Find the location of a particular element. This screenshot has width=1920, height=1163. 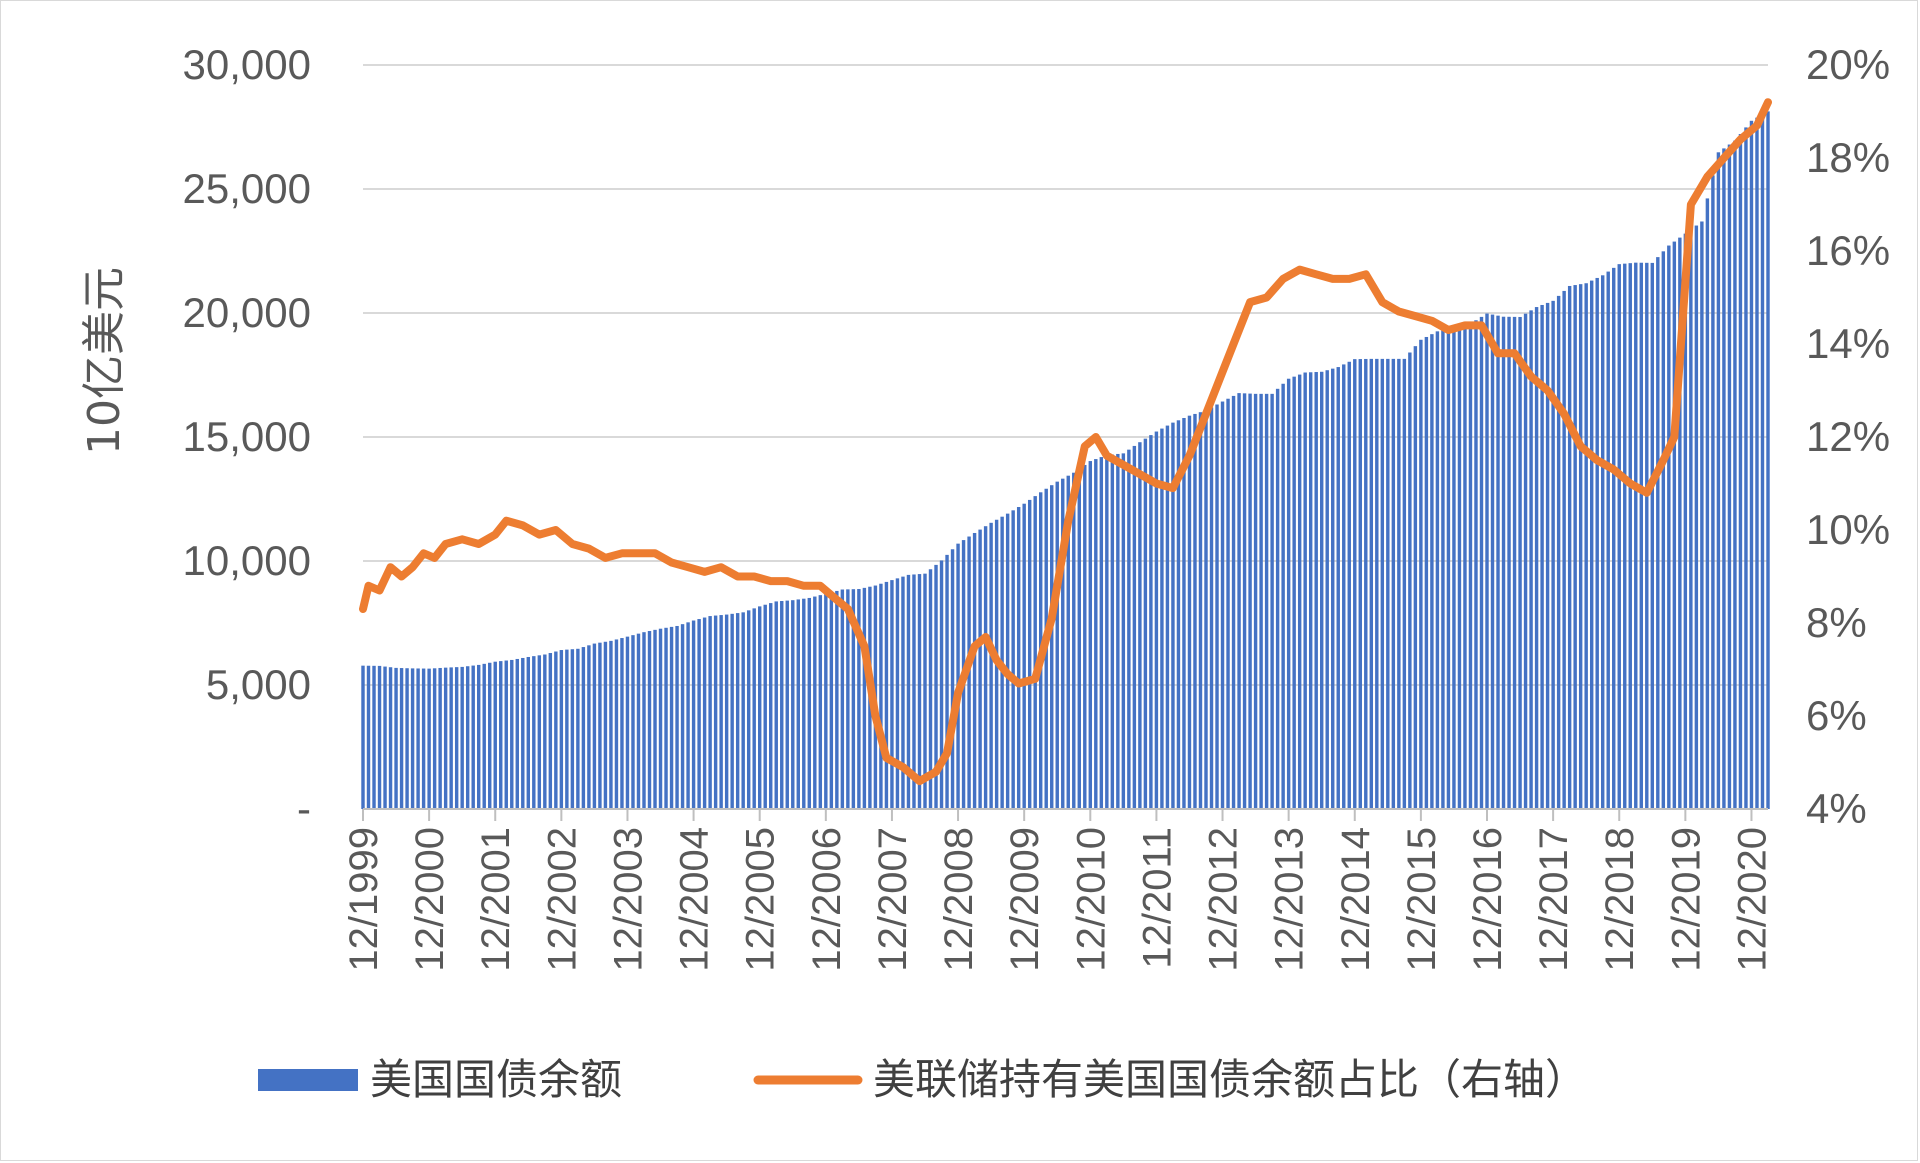

legend-label-line: 美联储持有美国国债余额占比（右轴） is located at coordinates (1230, 1079).